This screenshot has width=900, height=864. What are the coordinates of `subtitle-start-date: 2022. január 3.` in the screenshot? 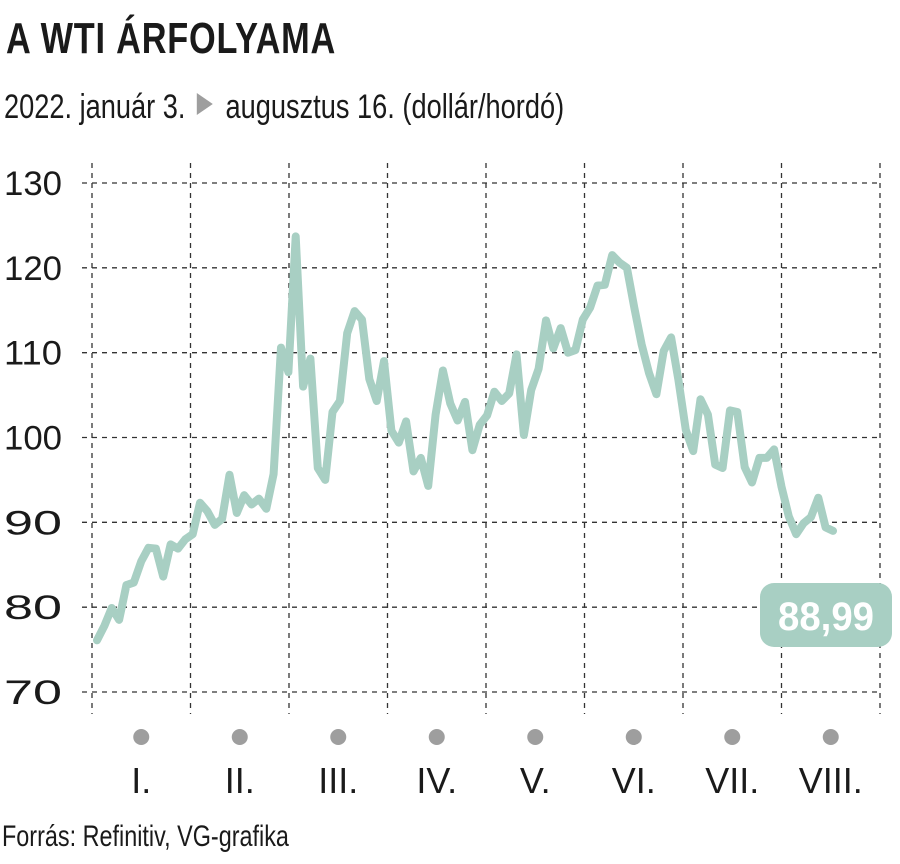 It's located at (95, 107).